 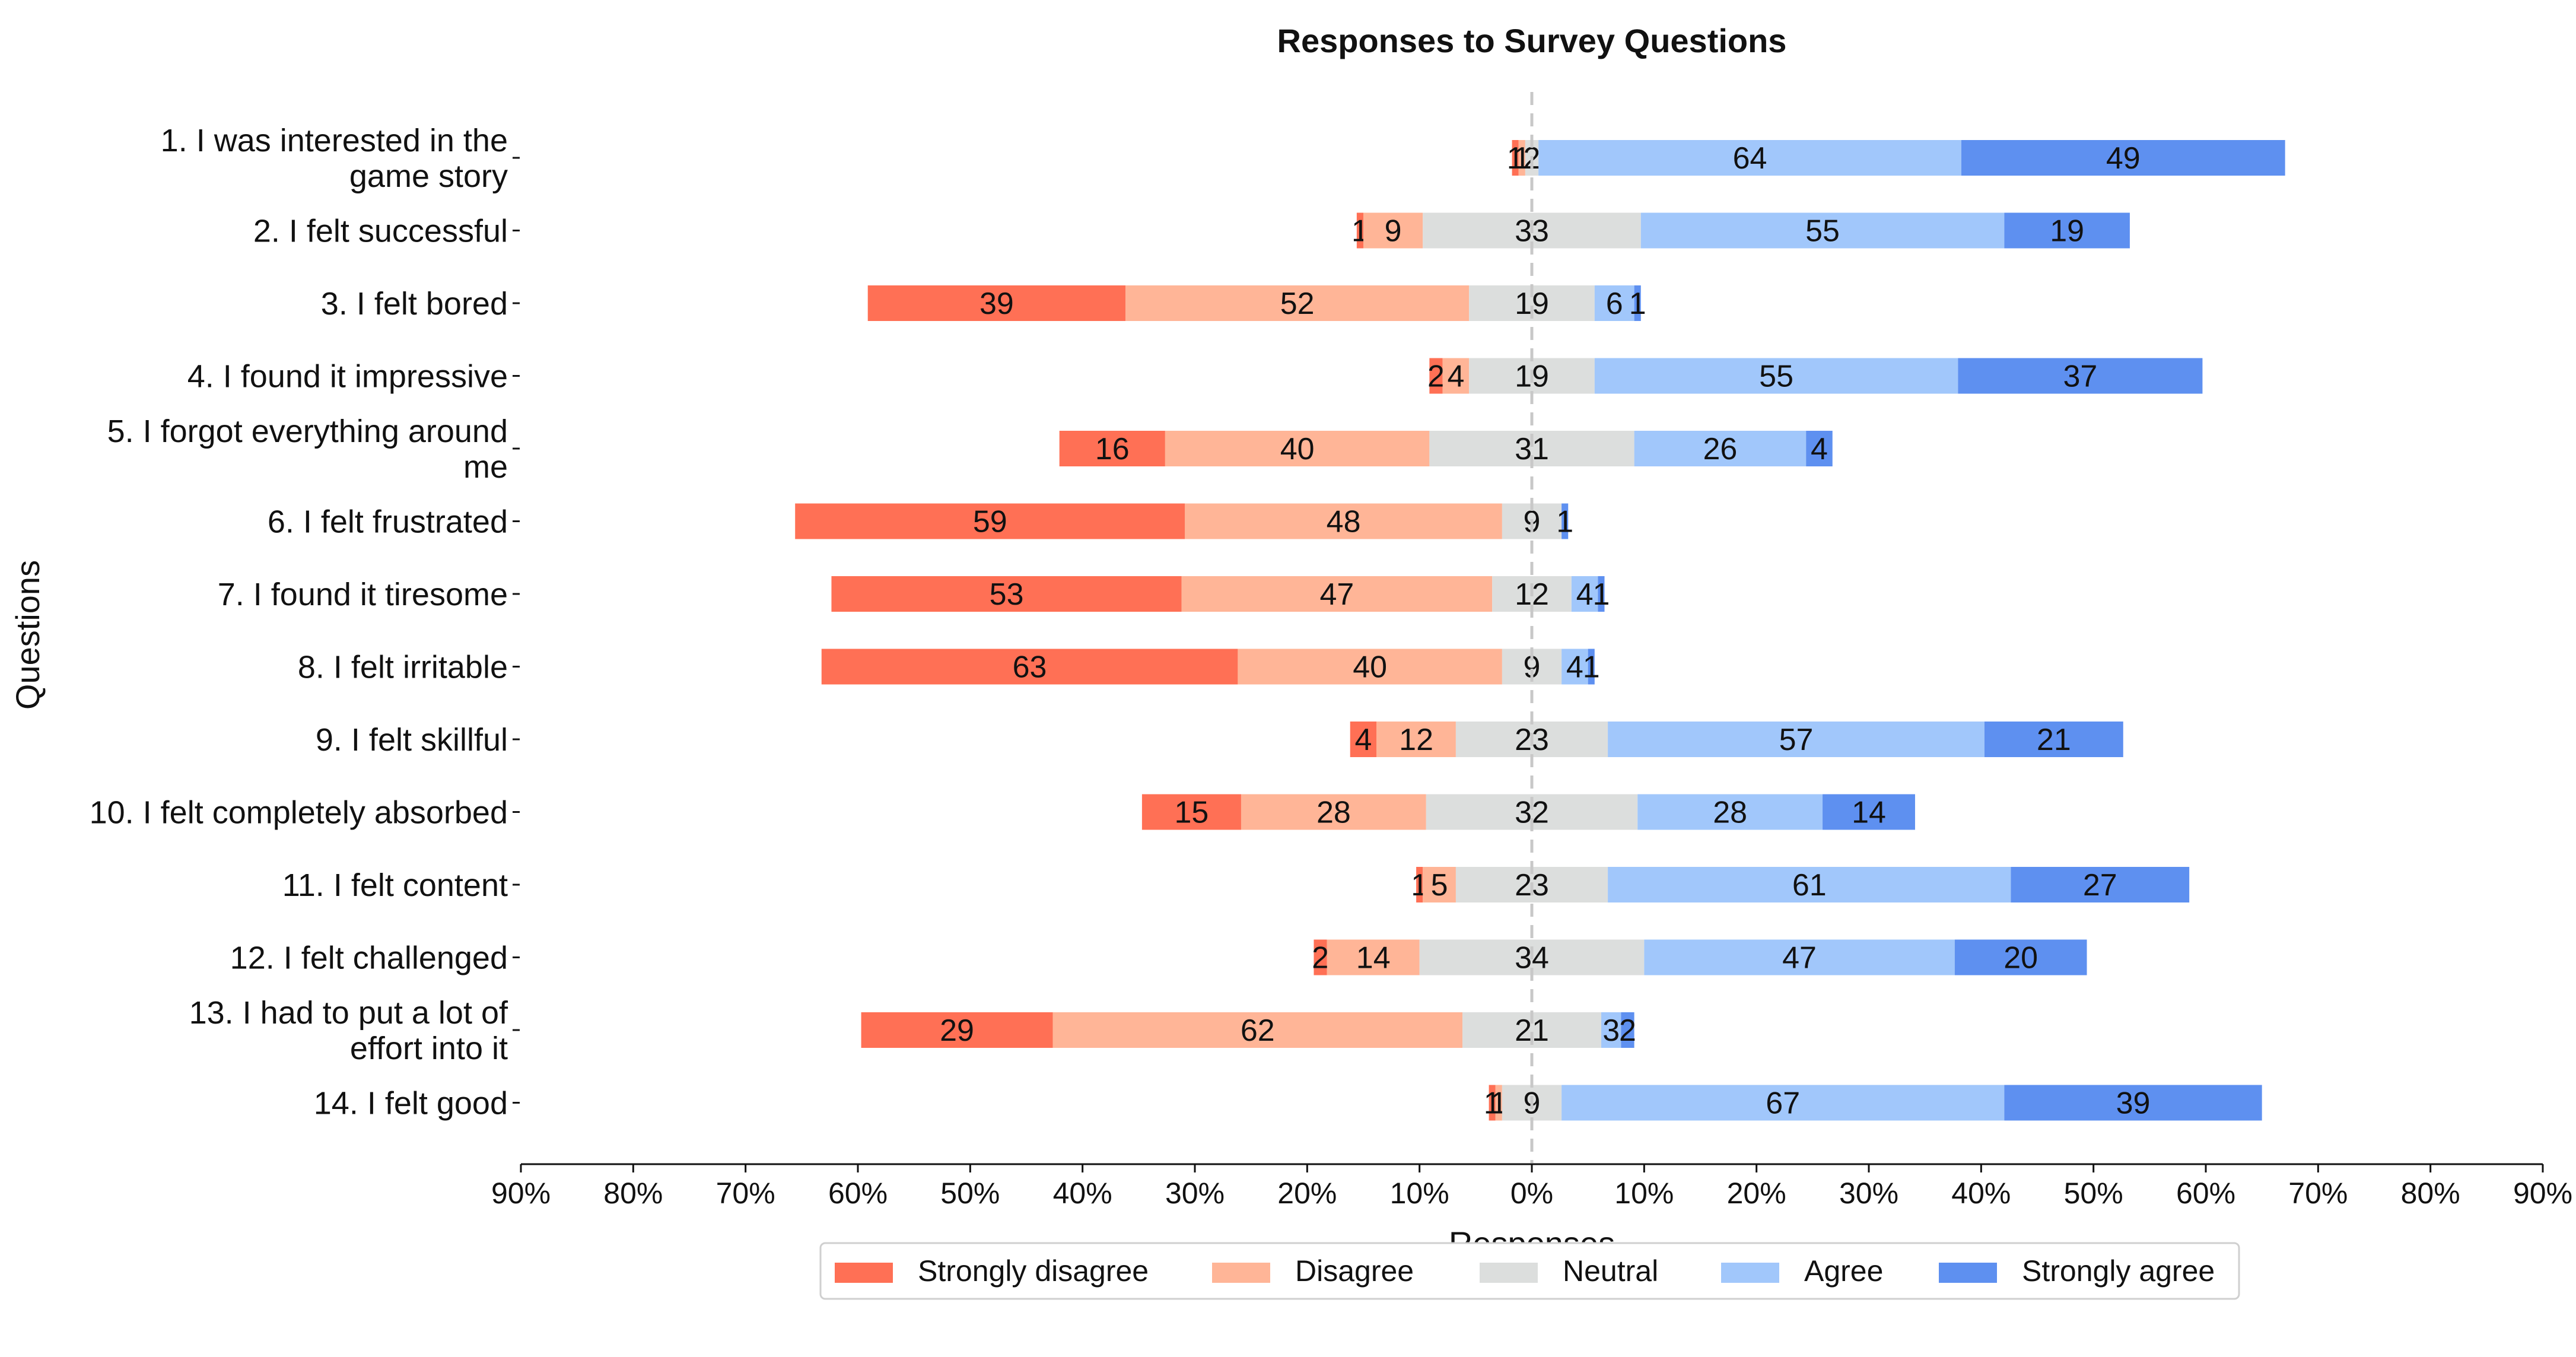 What do you see at coordinates (1843, 1271) in the screenshot?
I see `legend-label: Agree` at bounding box center [1843, 1271].